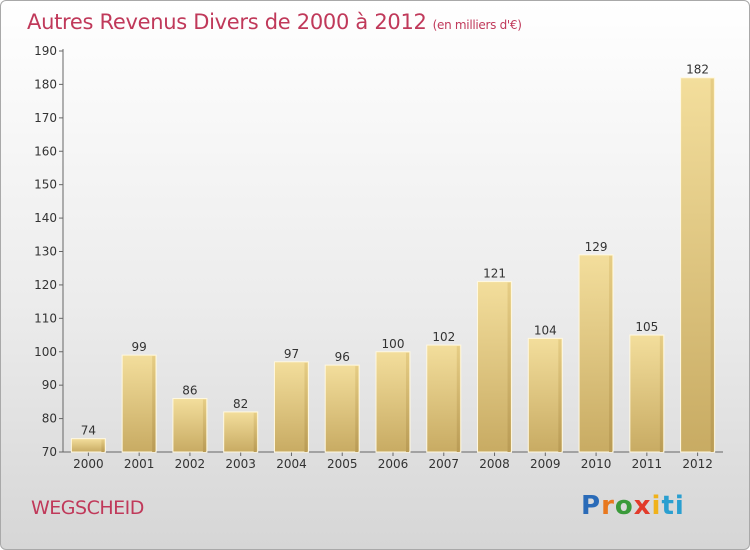 The width and height of the screenshot is (750, 550). What do you see at coordinates (190, 425) in the screenshot?
I see `bar-2002` at bounding box center [190, 425].